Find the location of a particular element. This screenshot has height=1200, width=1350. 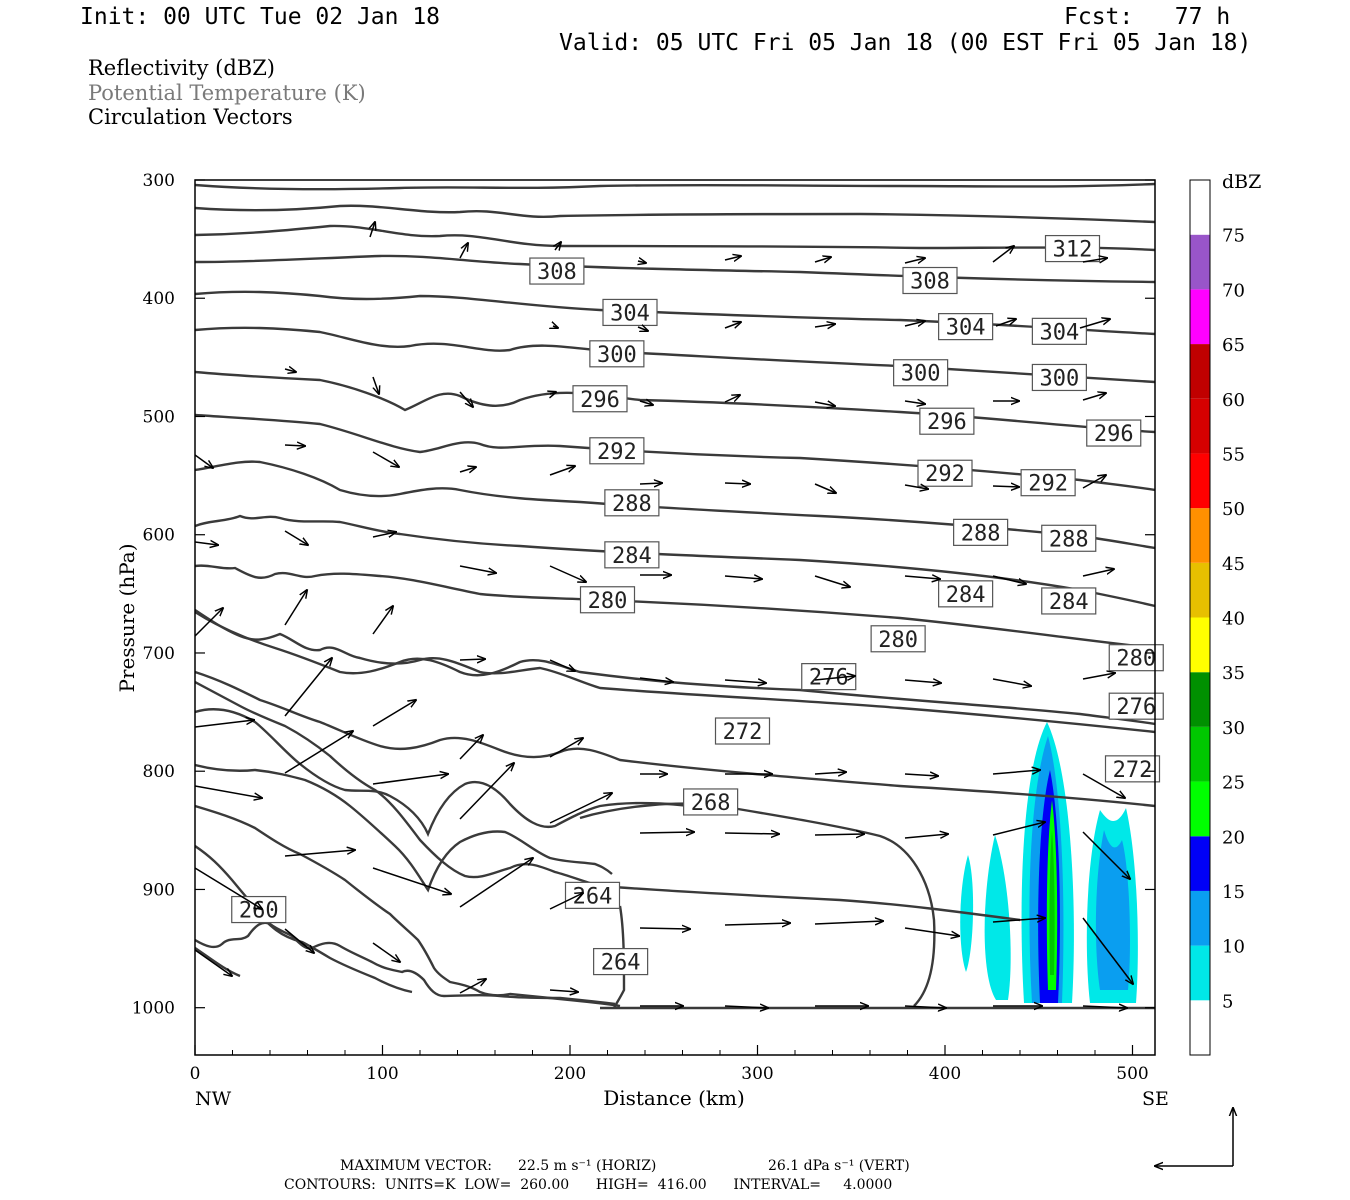

svg-text: 292 is located at coordinates (617, 452).